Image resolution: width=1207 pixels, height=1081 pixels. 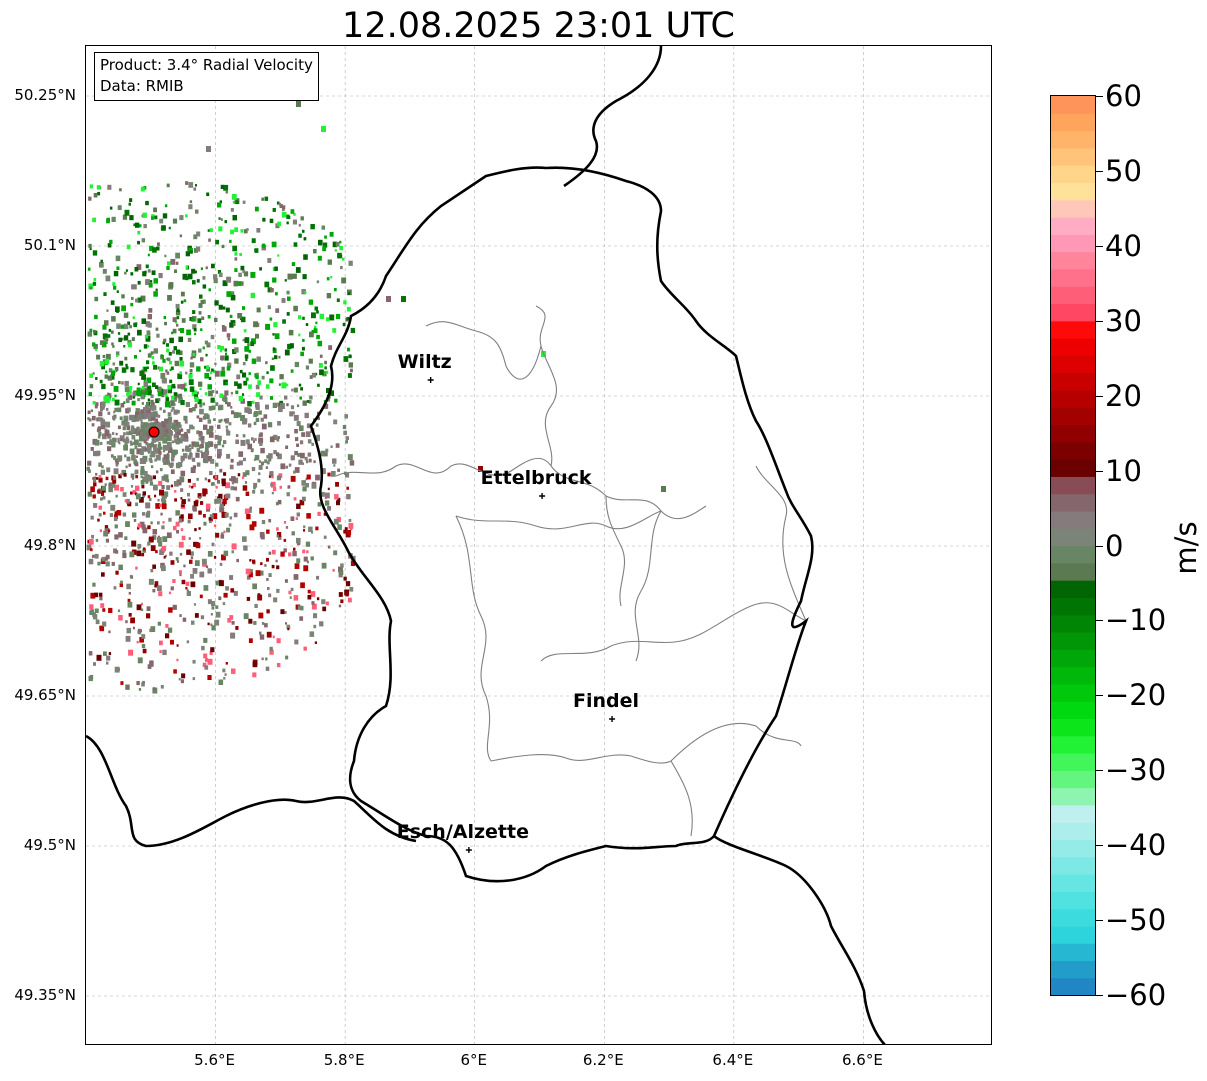 What do you see at coordinates (546, 386) in the screenshot?
I see `canton-line` at bounding box center [546, 386].